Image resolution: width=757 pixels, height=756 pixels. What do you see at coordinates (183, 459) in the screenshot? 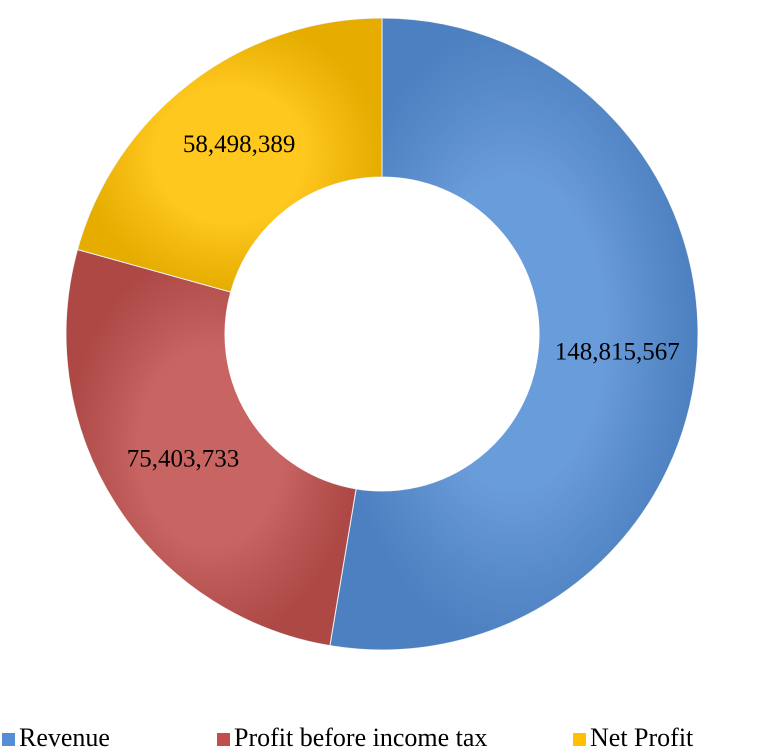
I see `data-label: 75,403,733` at bounding box center [183, 459].